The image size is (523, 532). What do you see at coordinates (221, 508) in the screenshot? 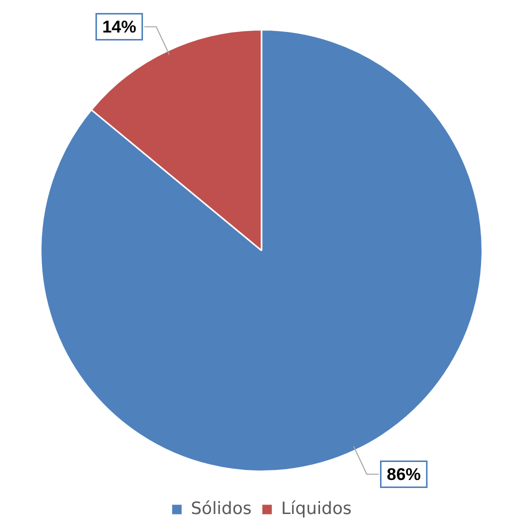
I see `legend-label: Sólidos` at bounding box center [221, 508].